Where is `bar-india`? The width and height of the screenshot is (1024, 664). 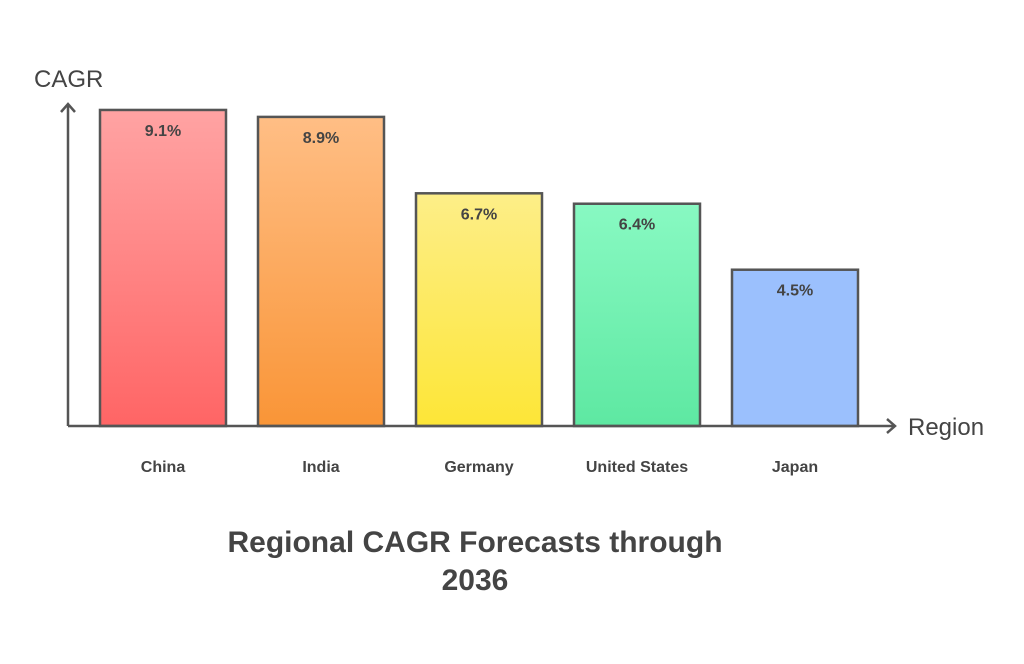
bar-india is located at coordinates (321, 271).